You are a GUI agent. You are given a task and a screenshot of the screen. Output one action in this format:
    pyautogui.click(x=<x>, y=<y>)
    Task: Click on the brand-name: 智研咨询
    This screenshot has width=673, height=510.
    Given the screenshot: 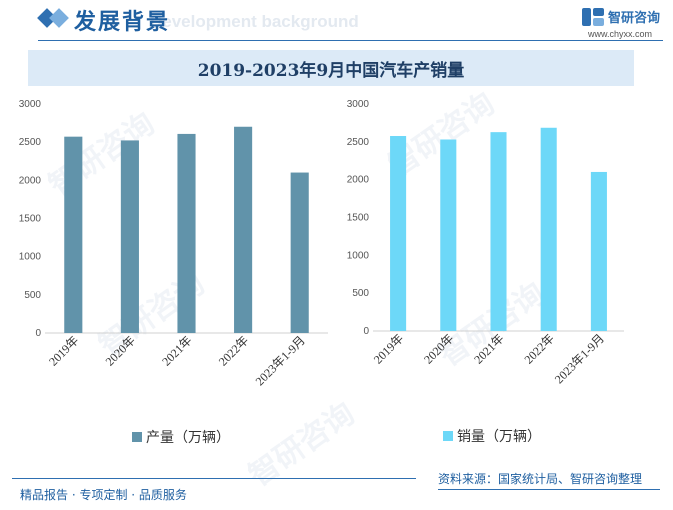 What is the action you would take?
    pyautogui.click(x=634, y=18)
    